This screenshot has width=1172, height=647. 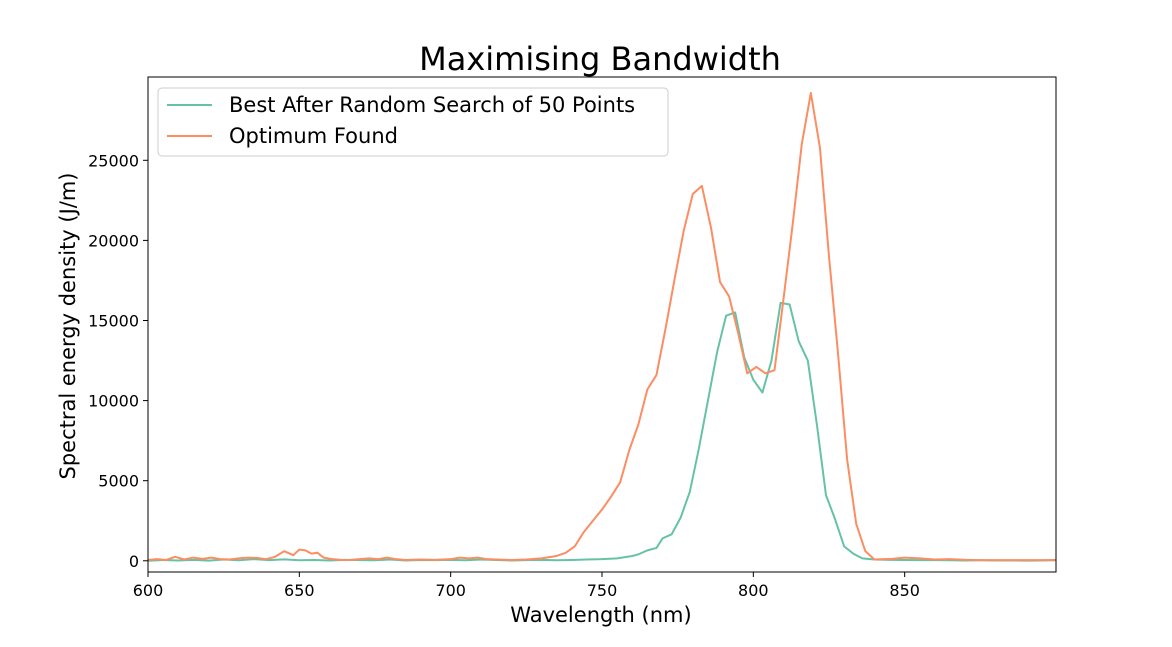 I want to click on x-tick-label: 700, so click(x=450, y=590).